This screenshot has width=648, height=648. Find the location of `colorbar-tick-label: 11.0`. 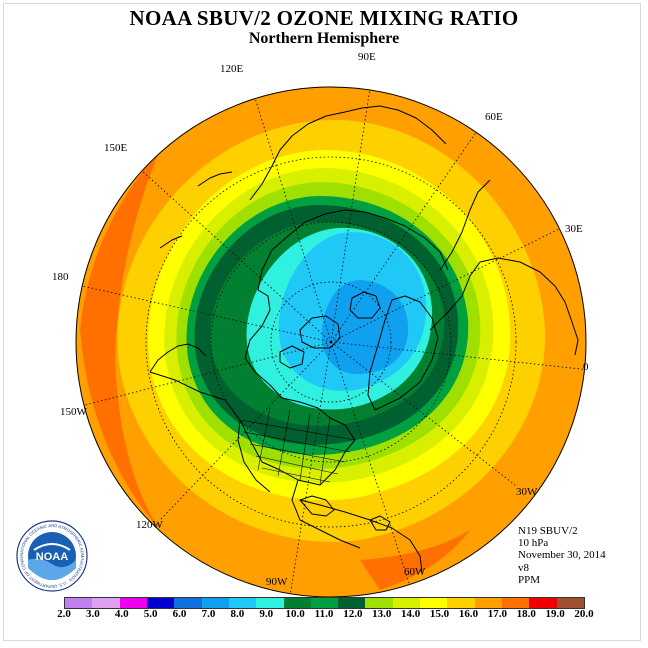

colorbar-tick-label: 11.0 is located at coordinates (324, 614).